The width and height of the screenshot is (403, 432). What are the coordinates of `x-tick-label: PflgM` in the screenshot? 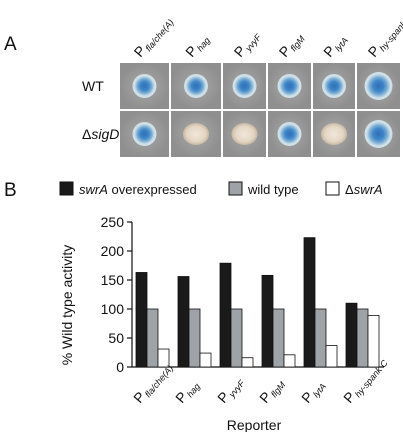 It's located at (272, 390).